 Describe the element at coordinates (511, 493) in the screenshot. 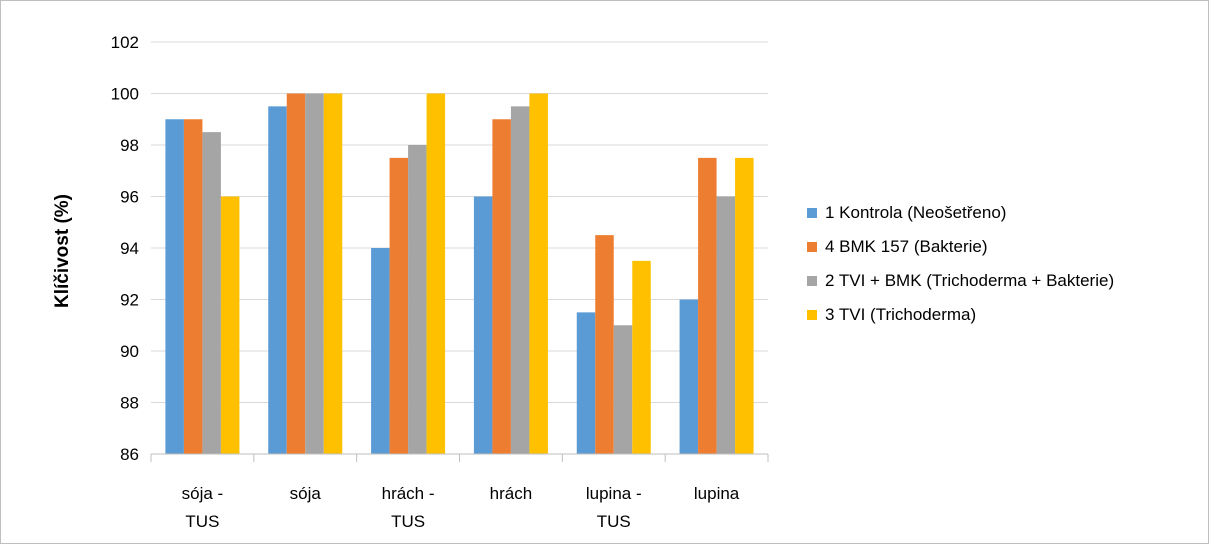

I see `x-tick-label: hrách` at that location.